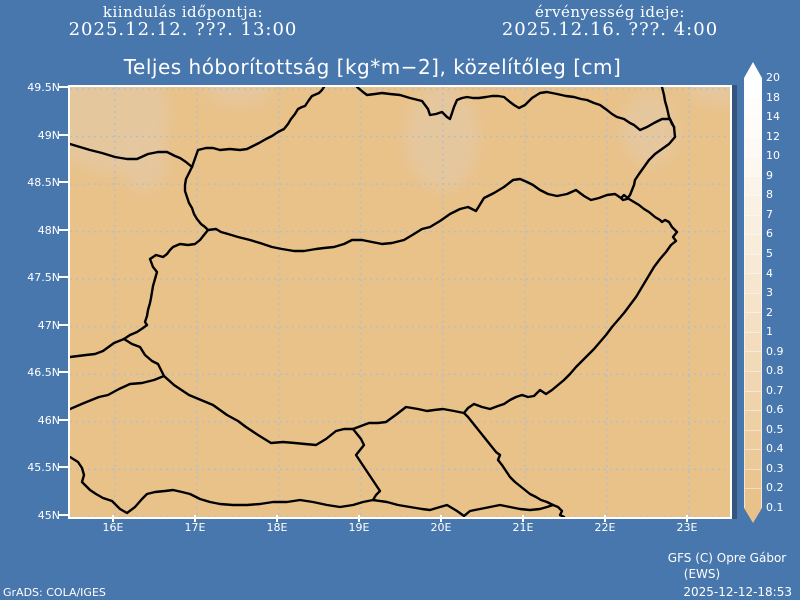 The image size is (800, 600). What do you see at coordinates (727, 558) in the screenshot?
I see `credit-line-1: GFS (C) Opre Gábor` at bounding box center [727, 558].